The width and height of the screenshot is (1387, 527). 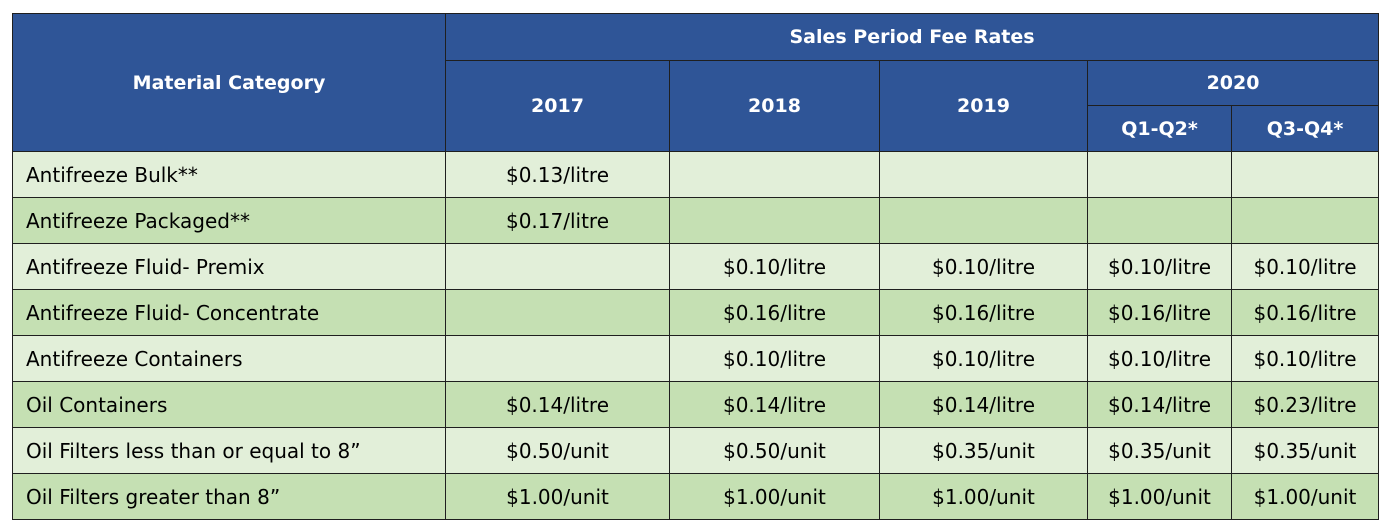 I want to click on header-material-category: Material Category, so click(x=229, y=82).